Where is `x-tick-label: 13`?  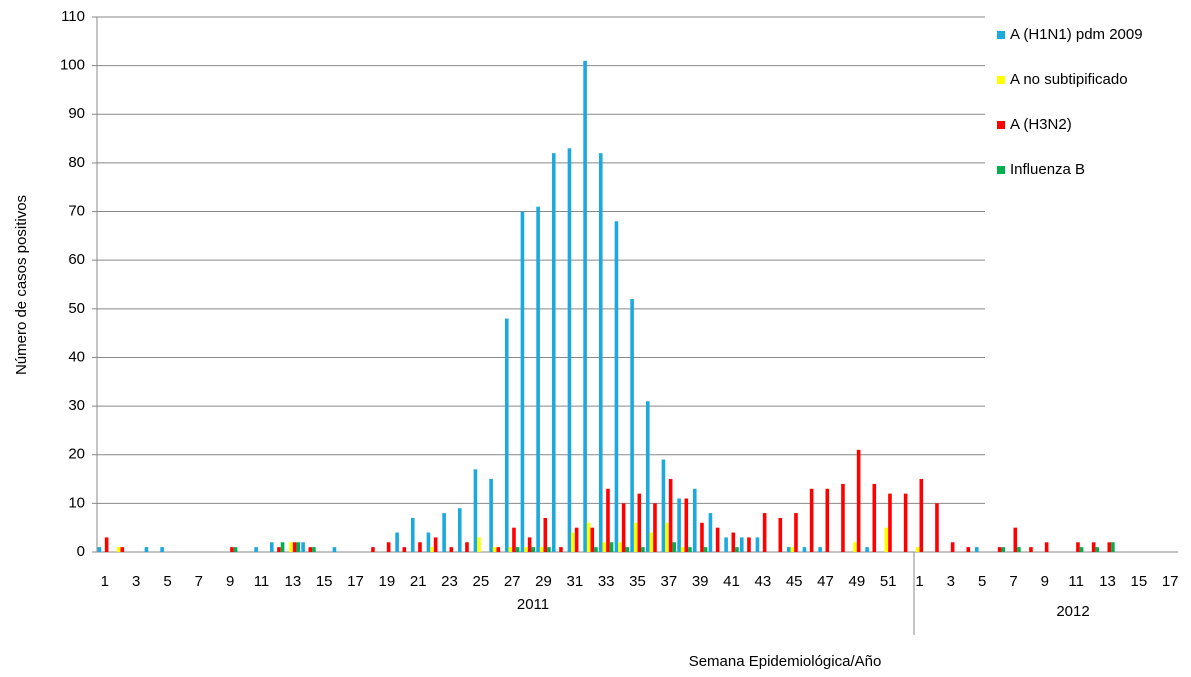
x-tick-label: 13 is located at coordinates (292, 581).